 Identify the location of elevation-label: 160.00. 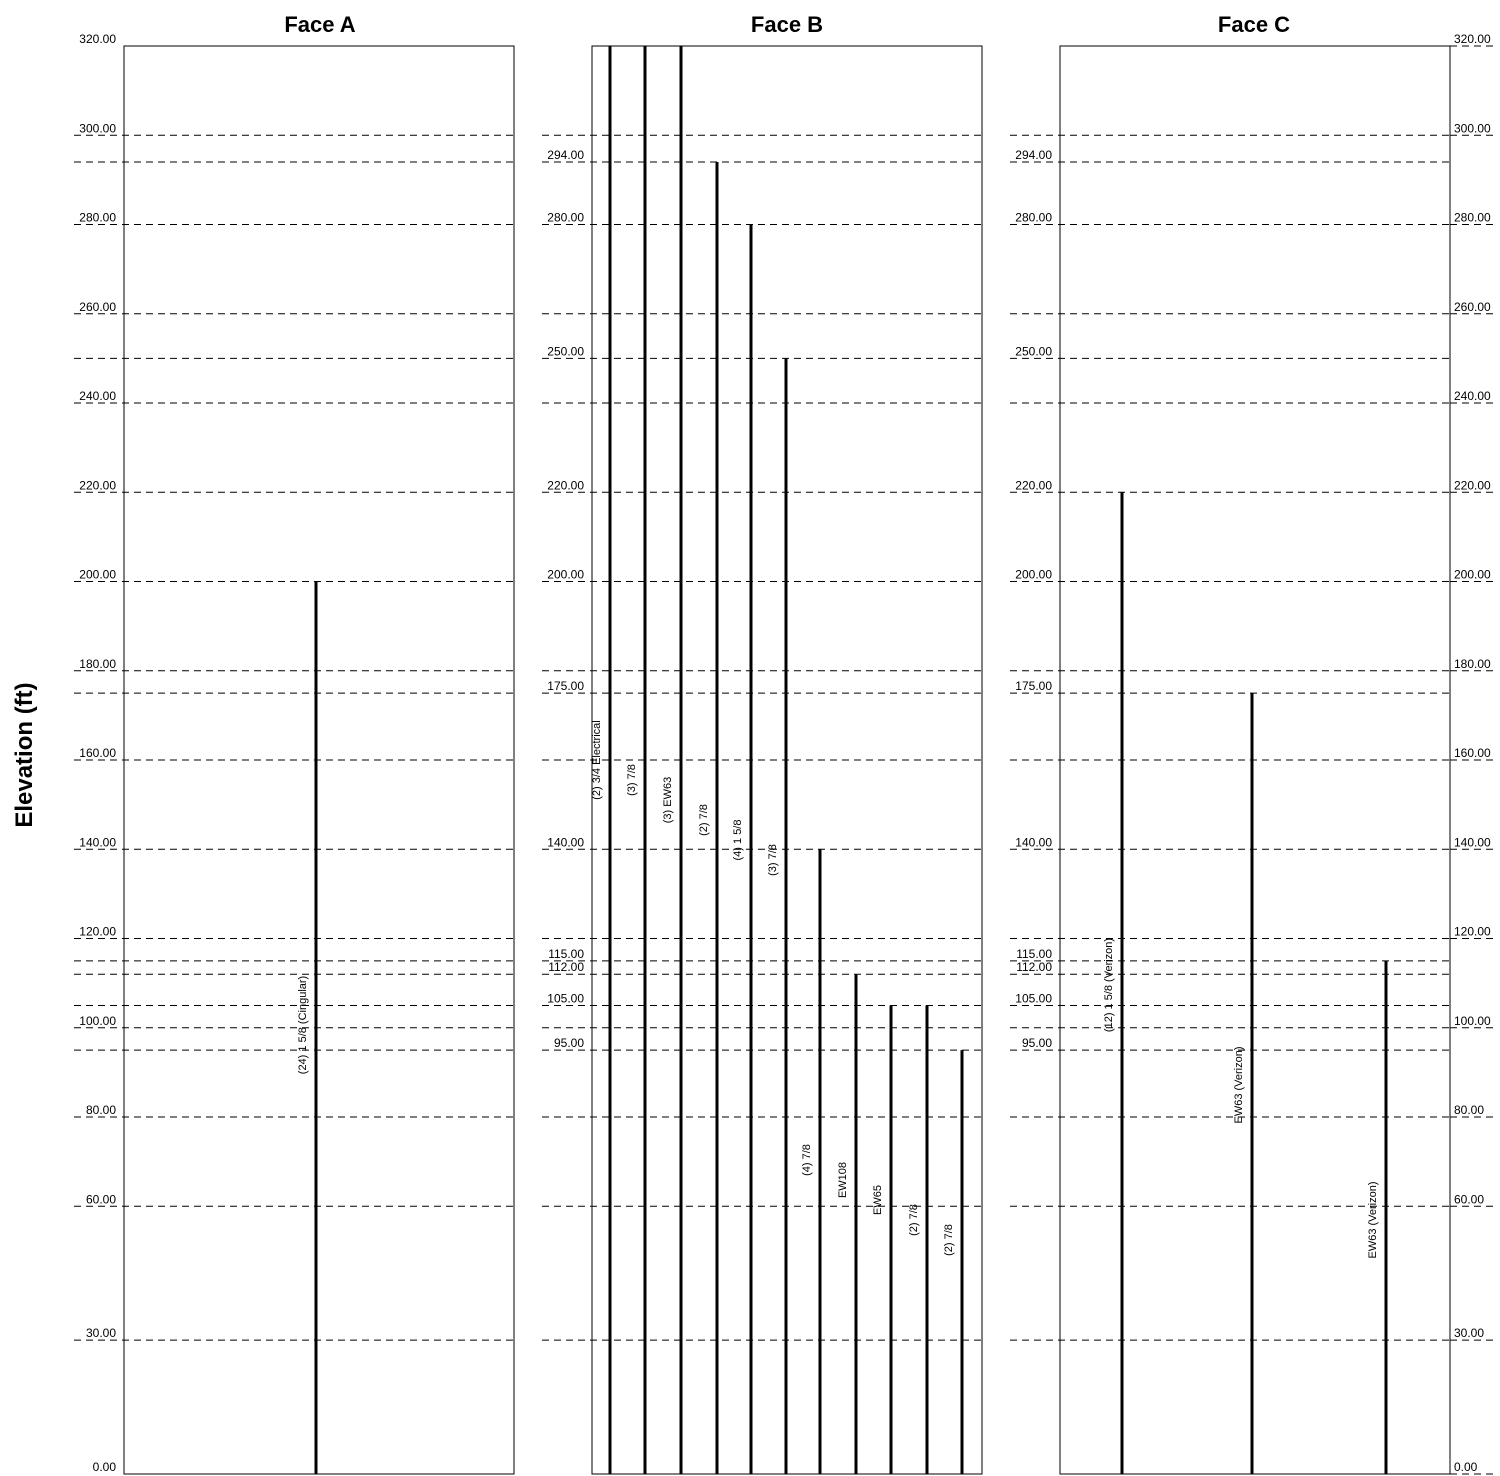
(97, 753).